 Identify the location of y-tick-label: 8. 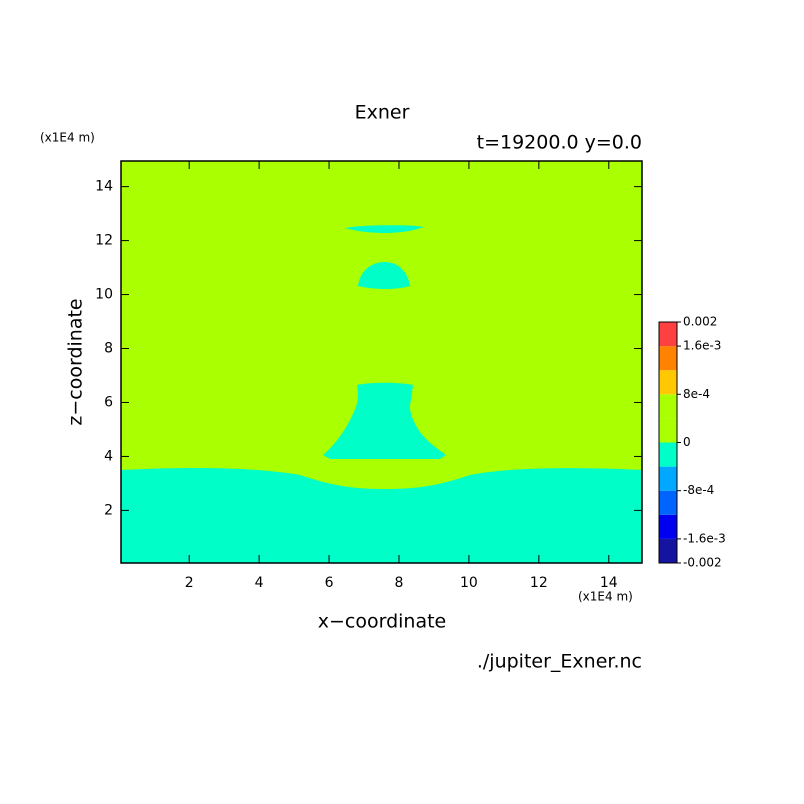
(108, 349).